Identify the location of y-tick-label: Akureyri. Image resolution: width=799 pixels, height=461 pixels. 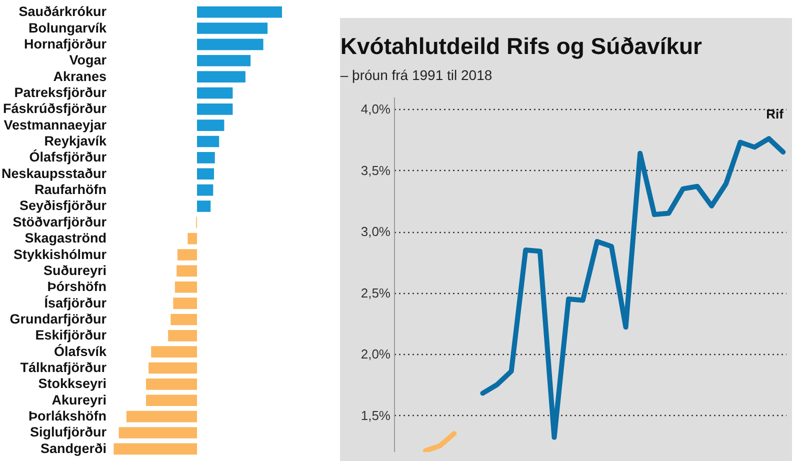
(79, 400).